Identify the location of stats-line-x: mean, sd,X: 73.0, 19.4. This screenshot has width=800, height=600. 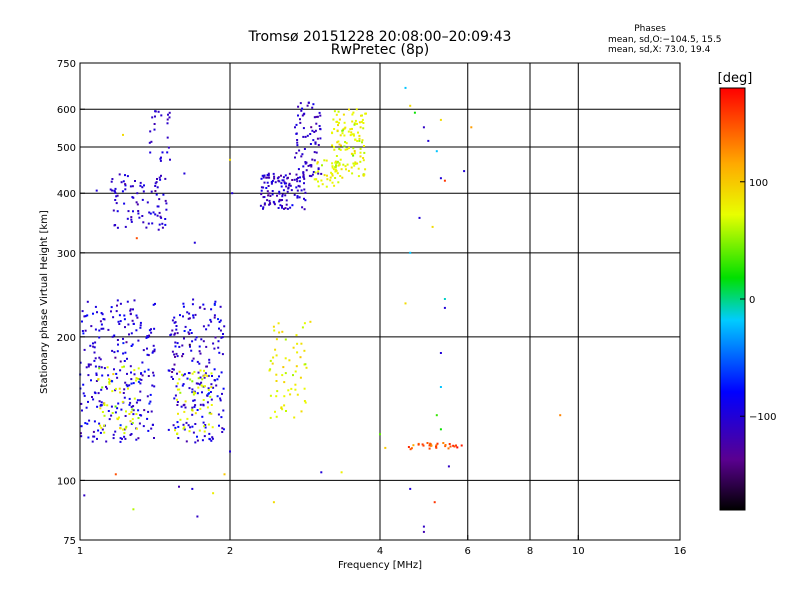
(659, 50).